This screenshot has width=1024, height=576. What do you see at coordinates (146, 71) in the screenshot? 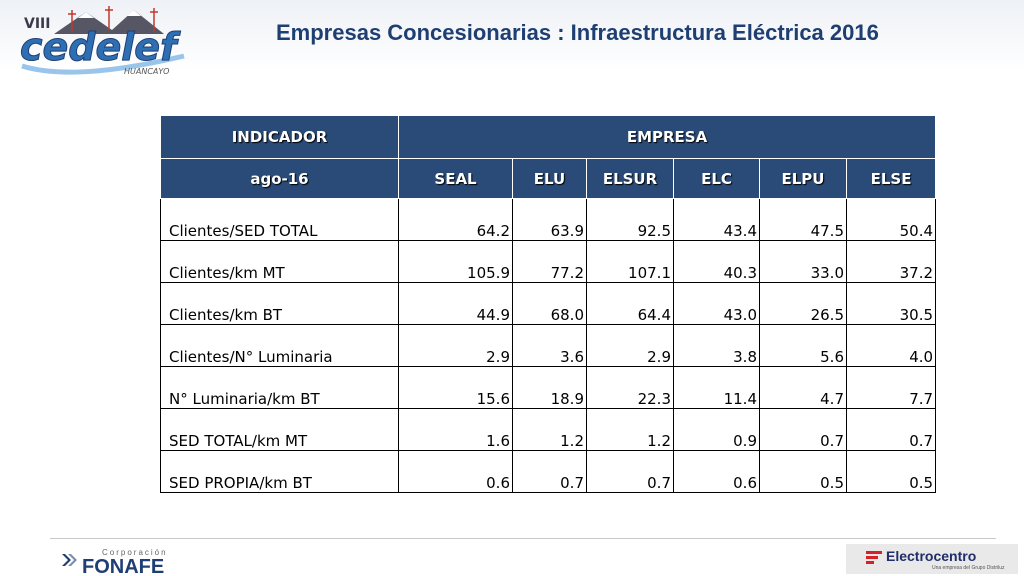
I see `logo-city: HUANCAYO` at bounding box center [146, 71].